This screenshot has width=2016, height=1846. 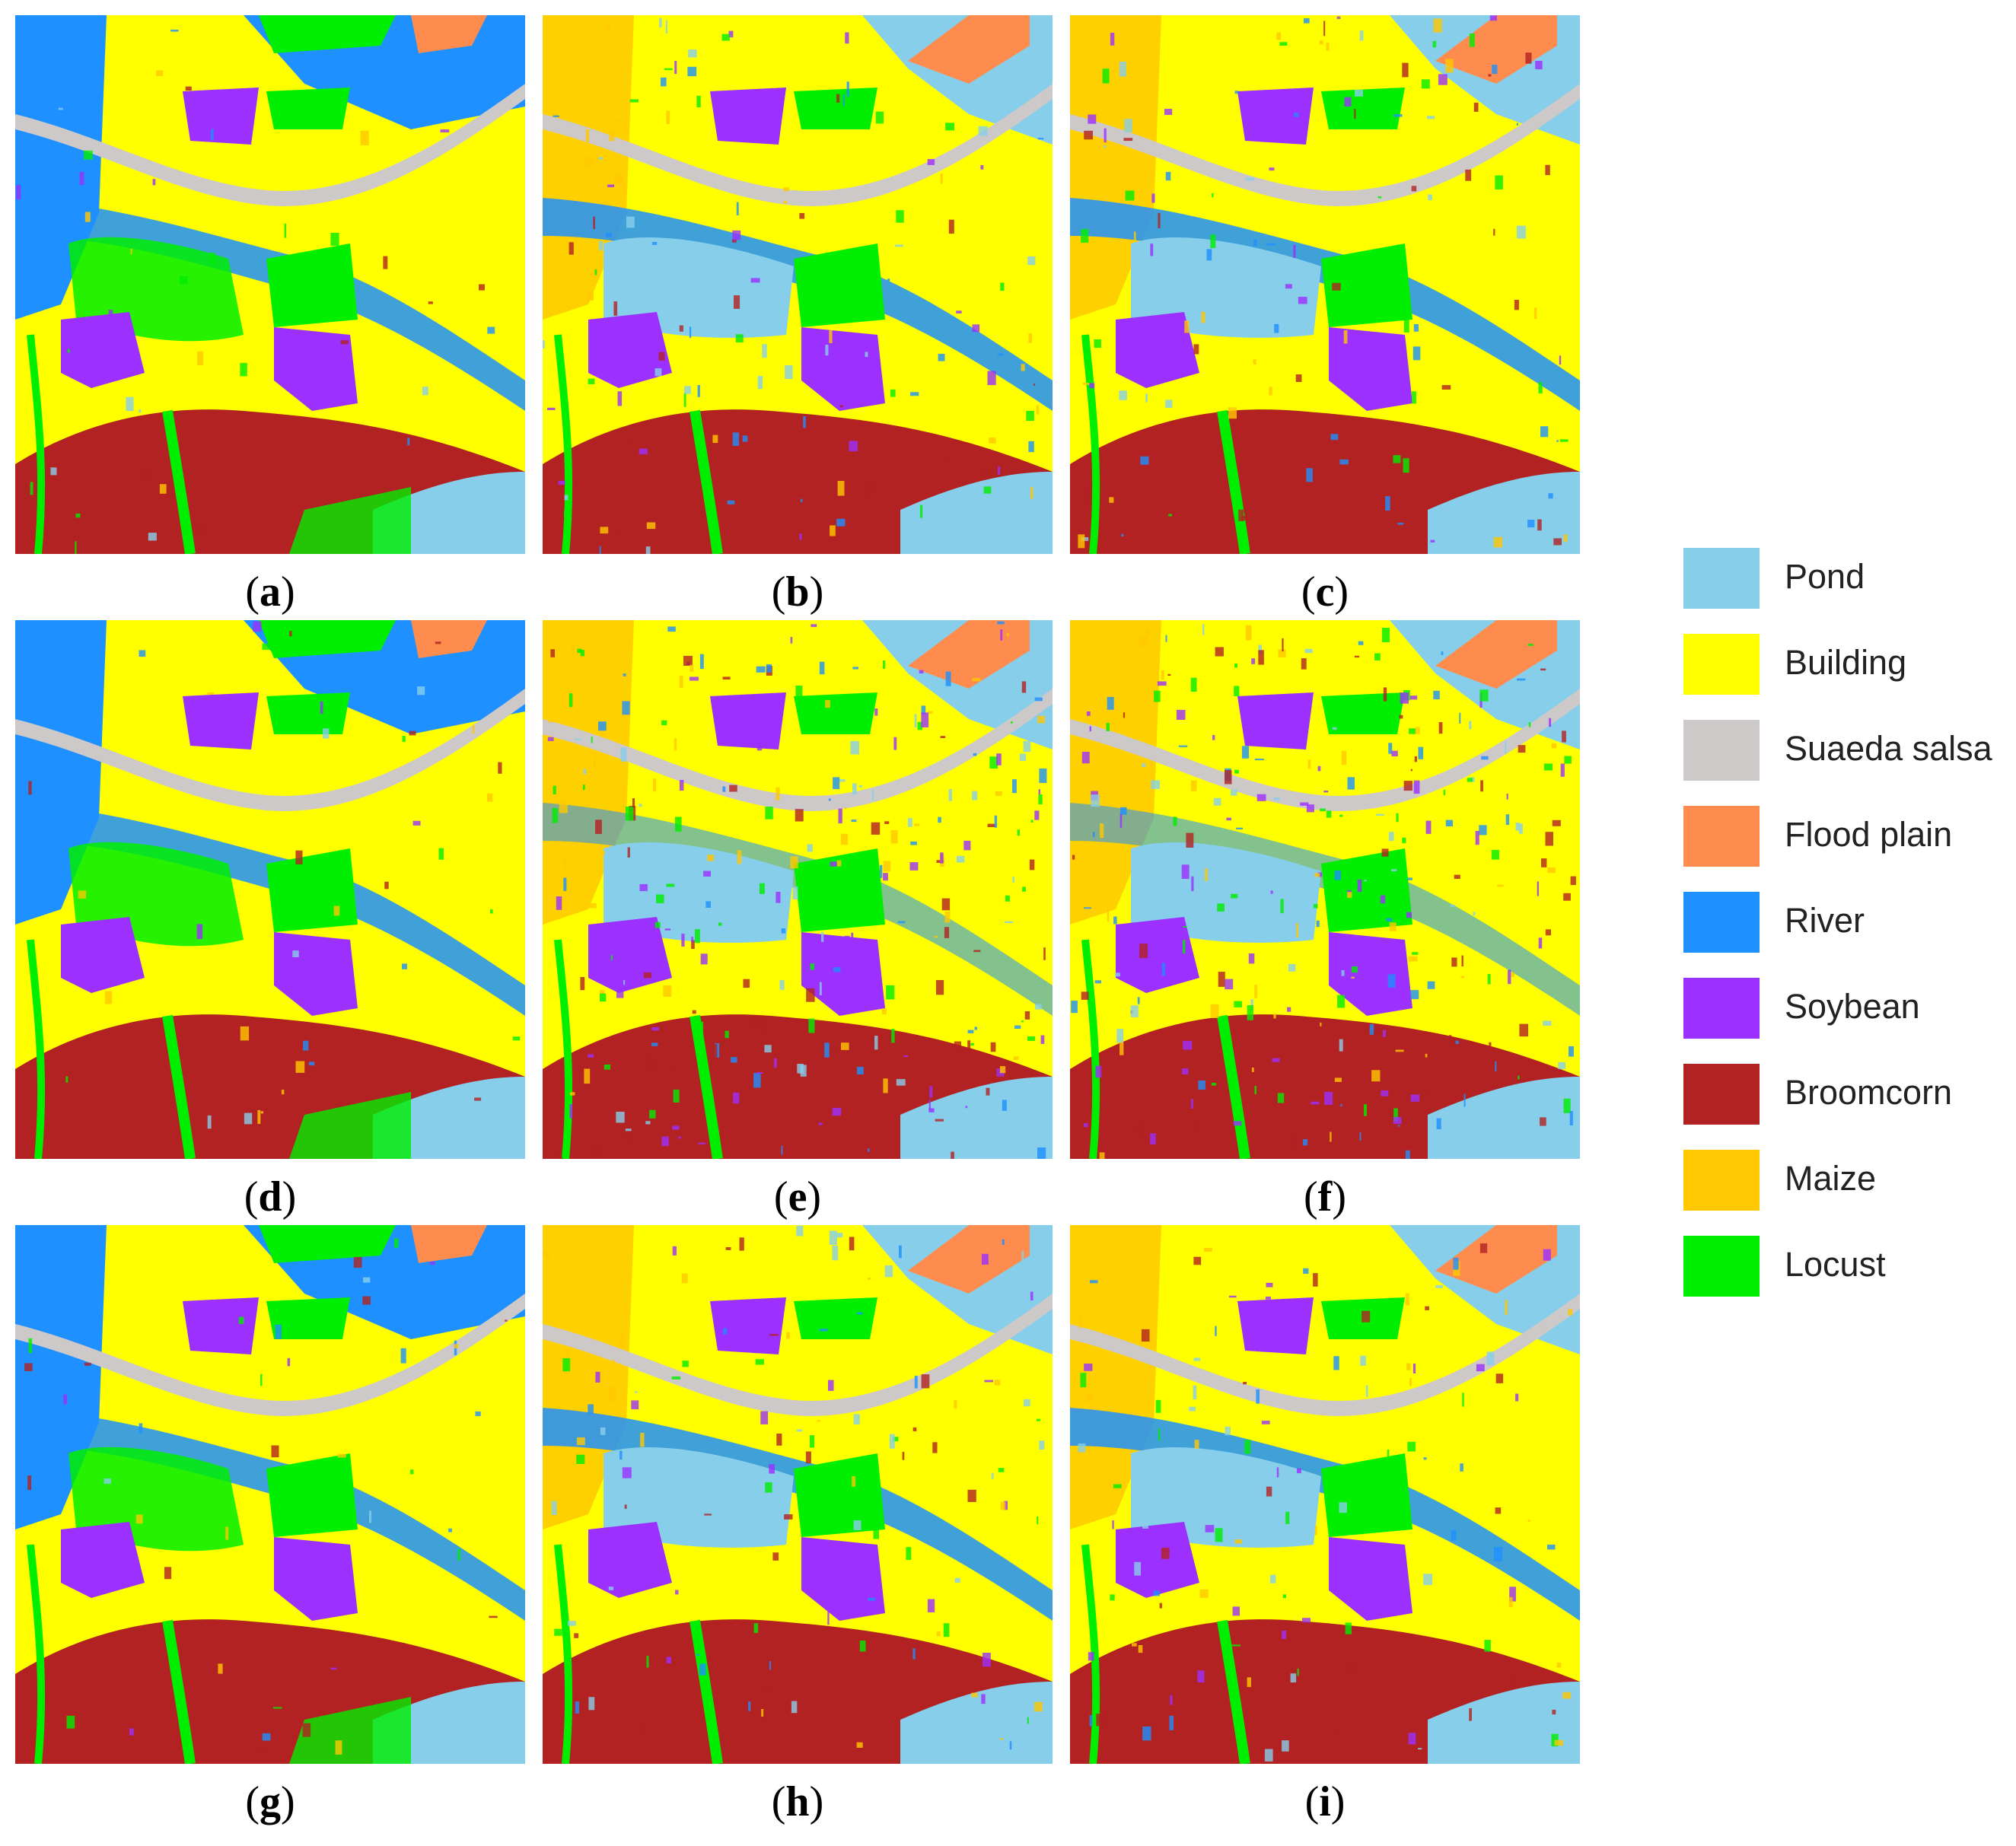 What do you see at coordinates (1325, 921) in the screenshot?
I see `panel-f: (f)` at bounding box center [1325, 921].